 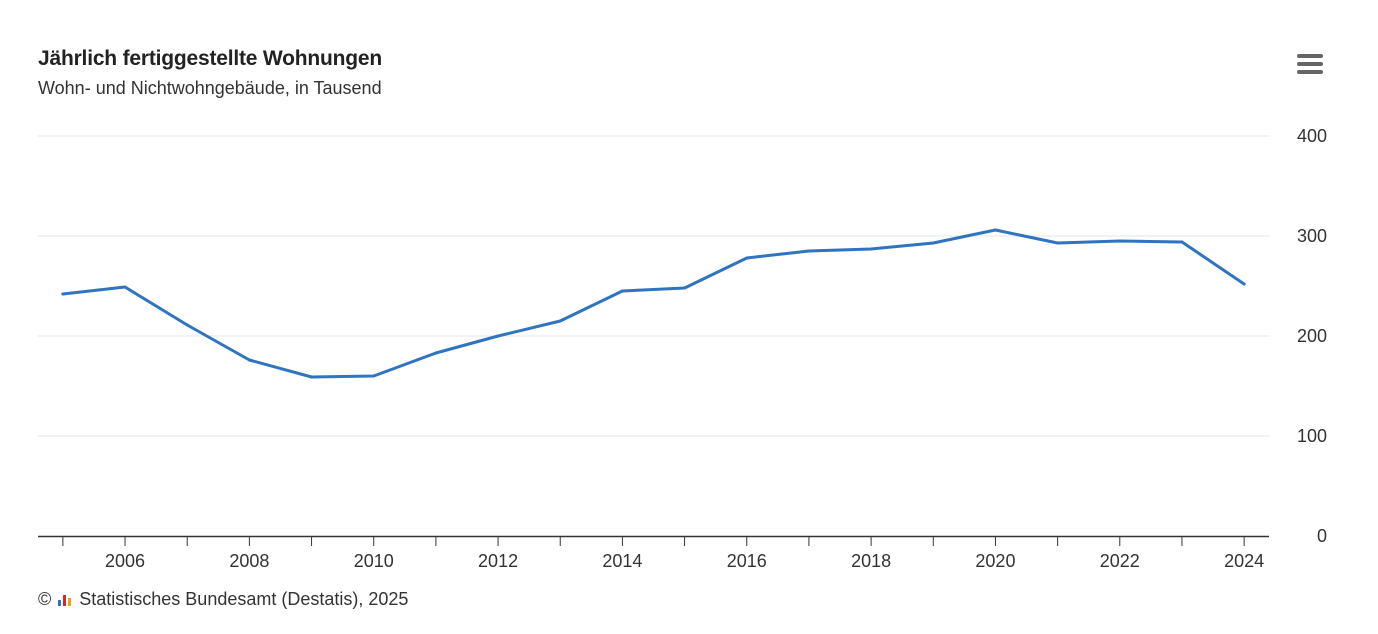 I want to click on copyright-symbol: ©, so click(x=45, y=599).